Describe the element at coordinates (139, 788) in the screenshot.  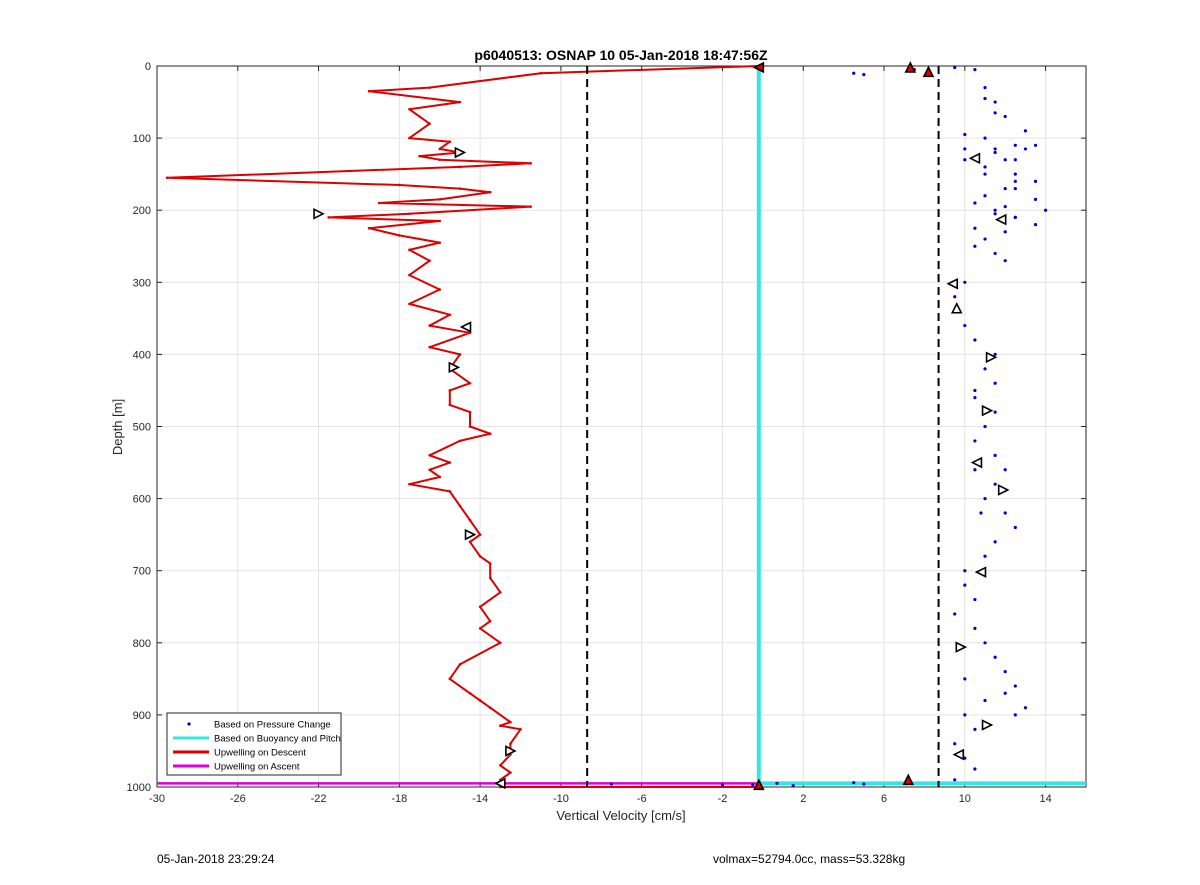
I see `y-tick-label: 1000` at that location.